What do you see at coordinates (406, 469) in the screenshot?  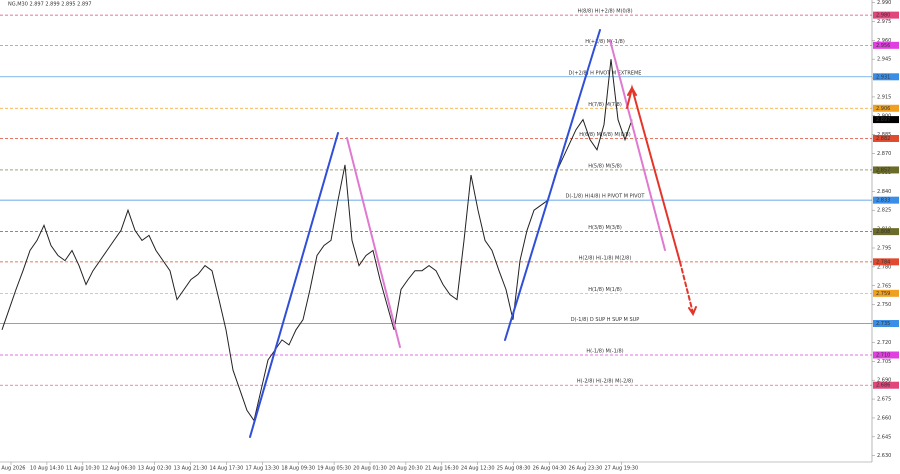 I see `x-tick-label: 20 Aug 20:30` at bounding box center [406, 469].